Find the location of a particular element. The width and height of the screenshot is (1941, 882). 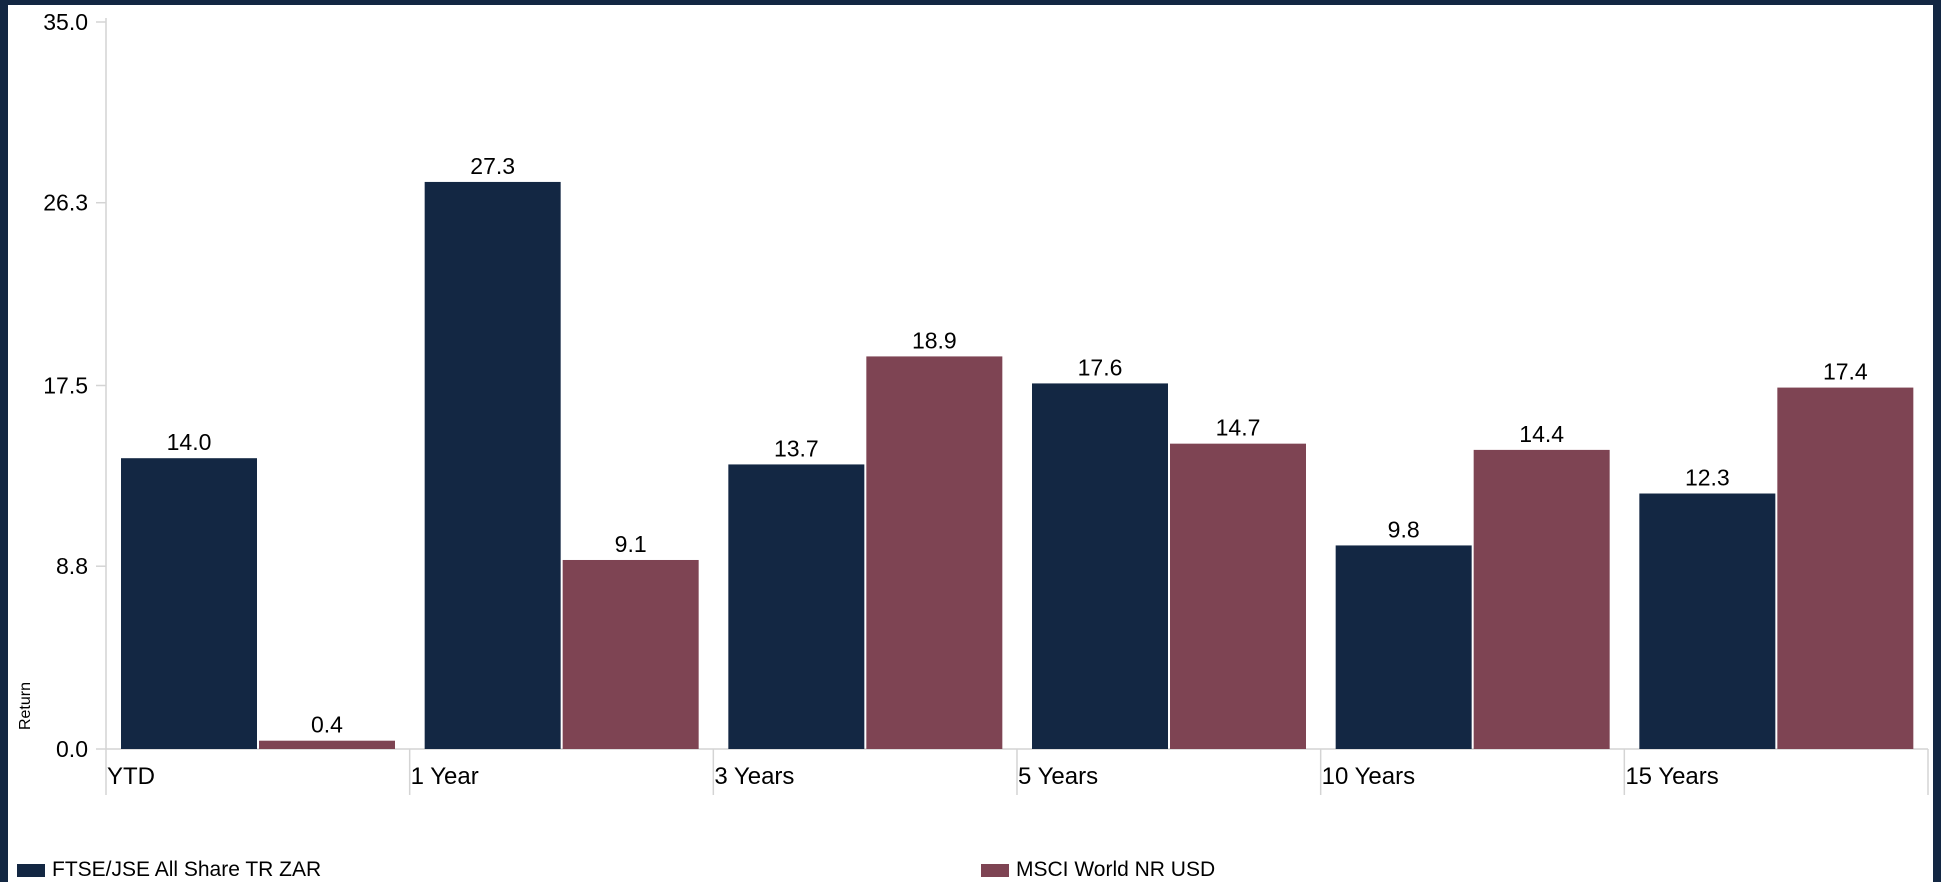

bar-value-label: 14.0 is located at coordinates (189, 442).